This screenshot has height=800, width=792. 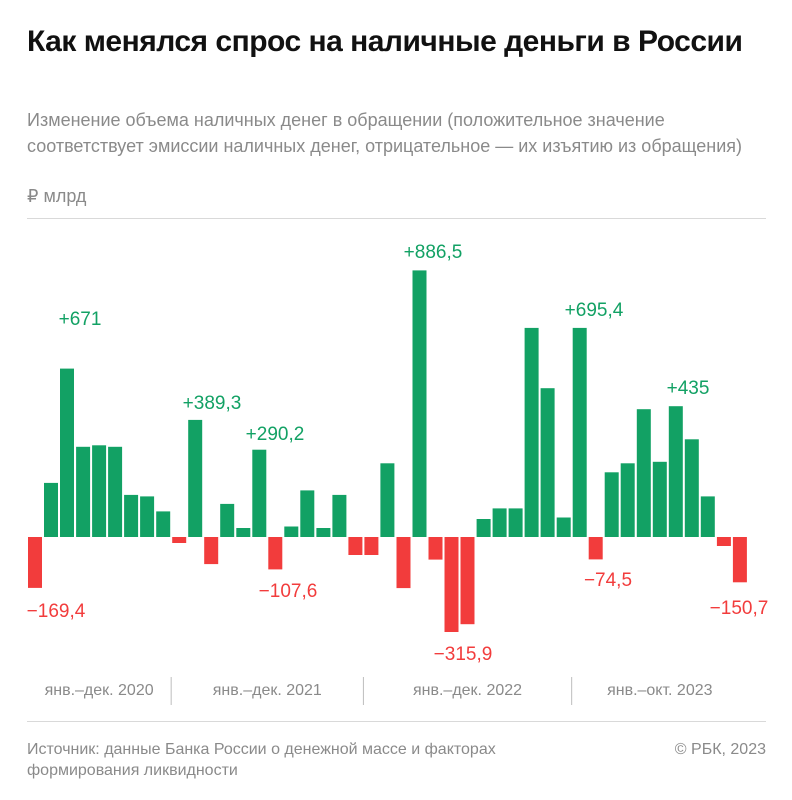 I want to click on value-annotation: +290,2, so click(x=275, y=434).